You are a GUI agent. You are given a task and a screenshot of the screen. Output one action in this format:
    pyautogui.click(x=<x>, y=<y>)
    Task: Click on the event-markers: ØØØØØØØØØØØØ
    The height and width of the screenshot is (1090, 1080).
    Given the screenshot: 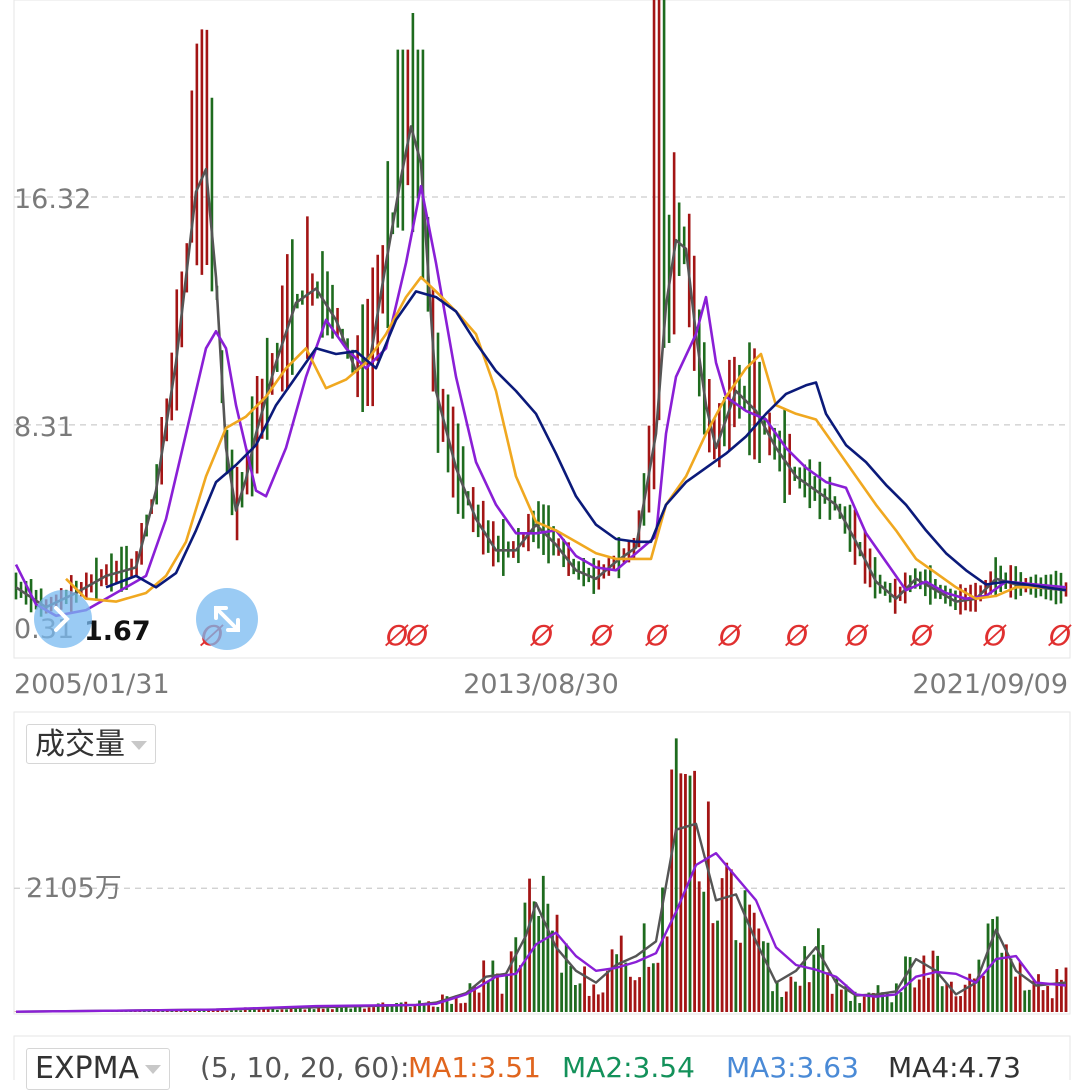 What is the action you would take?
    pyautogui.click(x=636, y=635)
    